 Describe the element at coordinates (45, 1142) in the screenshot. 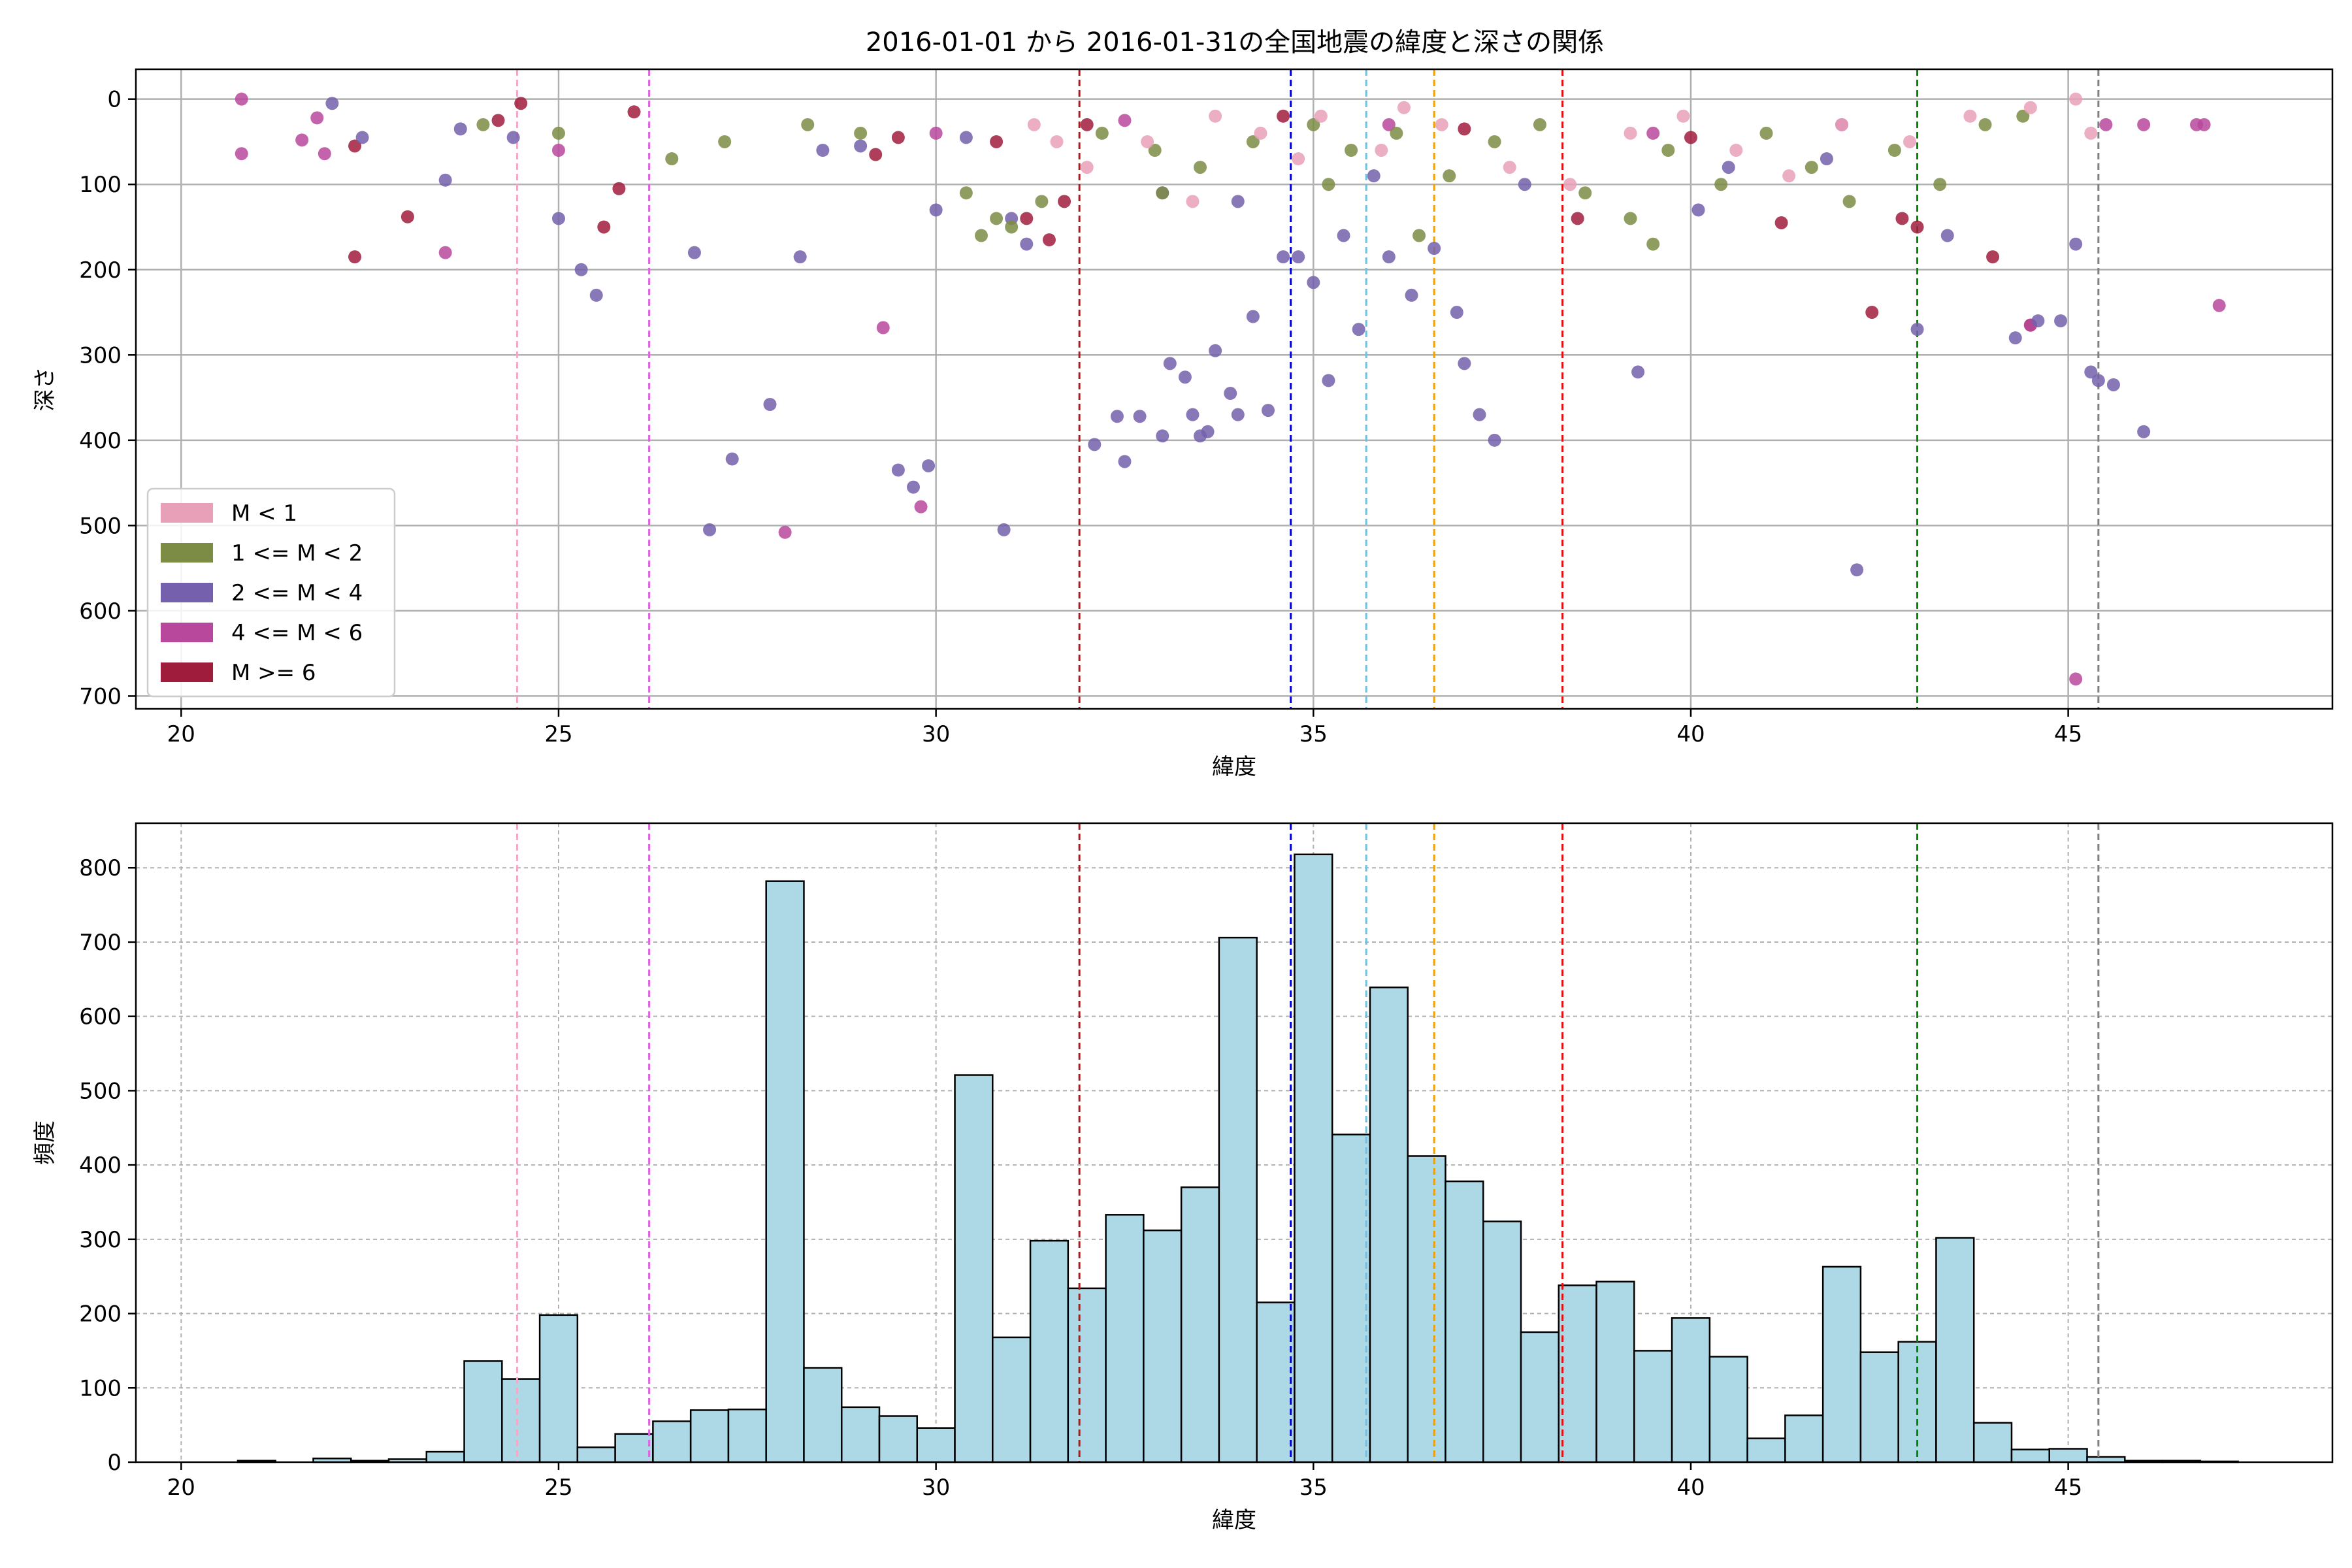

I see `histogram-y-axis-label: 頻度` at that location.